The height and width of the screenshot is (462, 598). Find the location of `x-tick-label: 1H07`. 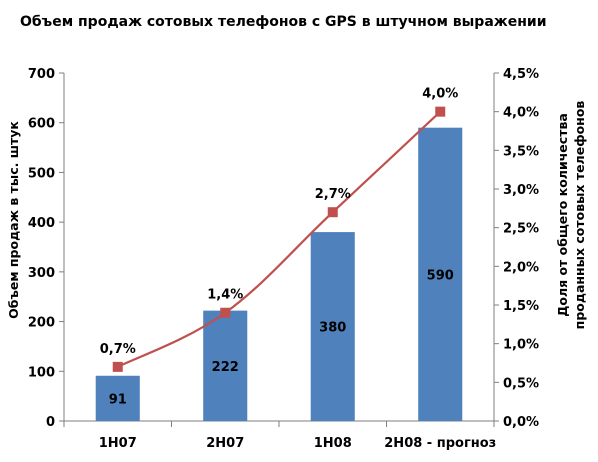

x-tick-label: 1H07 is located at coordinates (118, 443).